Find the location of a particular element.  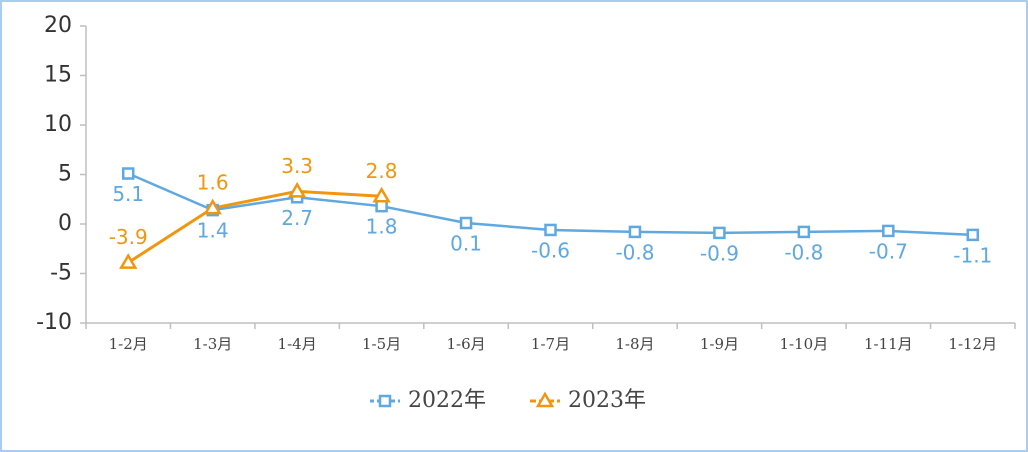

y-tick-label: 10 is located at coordinates (58, 124).